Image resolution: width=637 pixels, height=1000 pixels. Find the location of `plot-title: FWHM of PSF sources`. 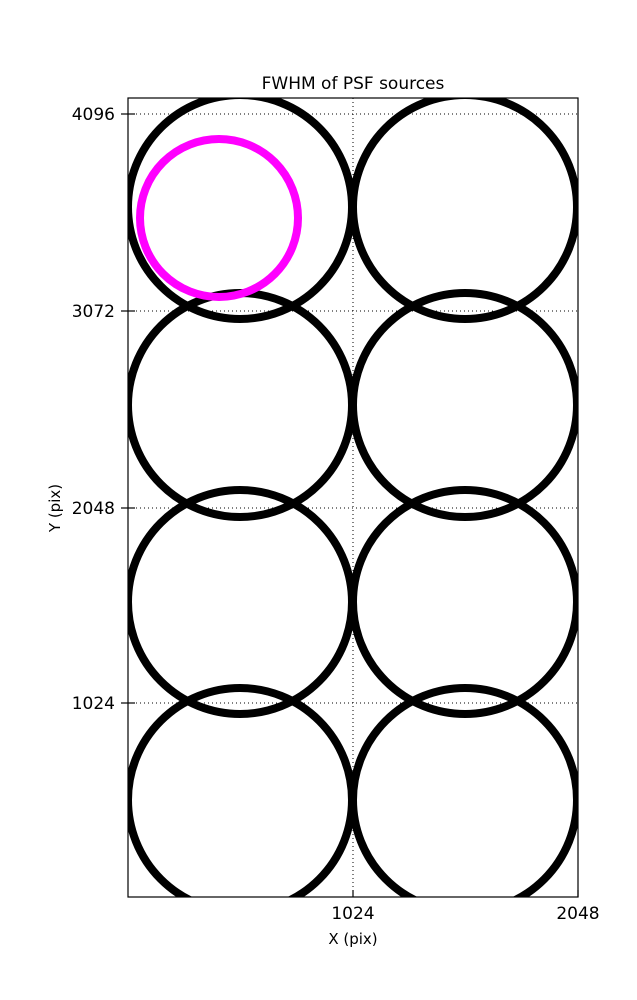

plot-title: FWHM of PSF sources is located at coordinates (353, 84).